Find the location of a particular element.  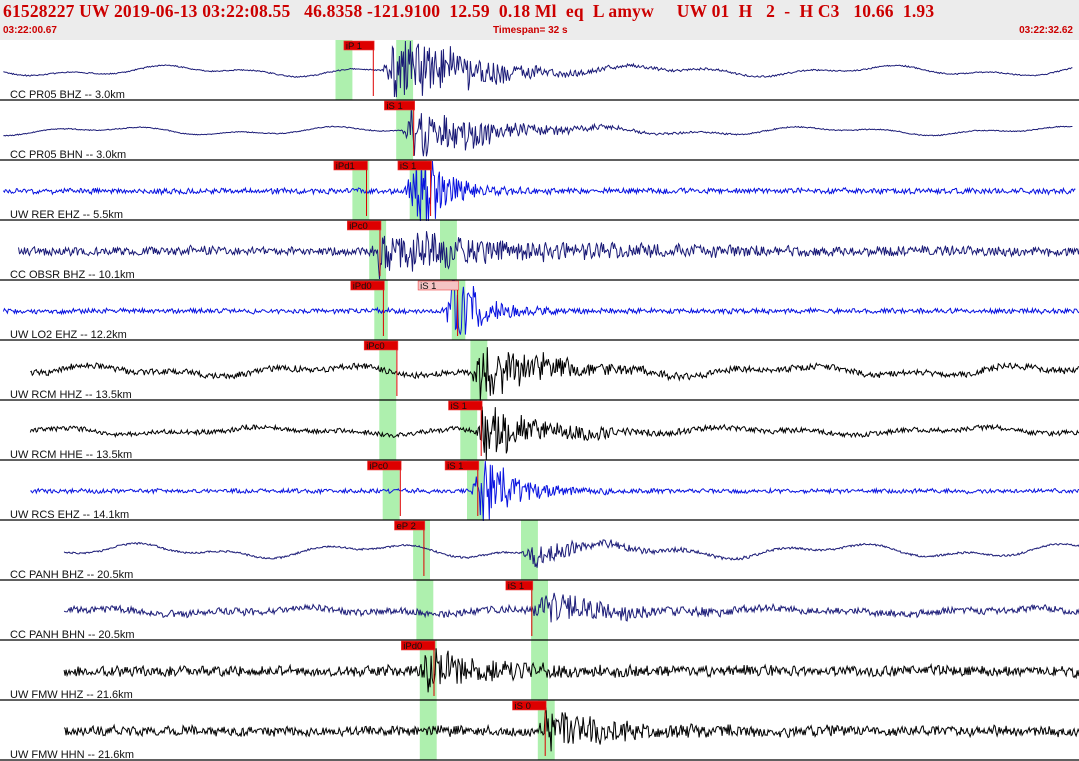

pick-label: iPd1 is located at coordinates (345, 166).